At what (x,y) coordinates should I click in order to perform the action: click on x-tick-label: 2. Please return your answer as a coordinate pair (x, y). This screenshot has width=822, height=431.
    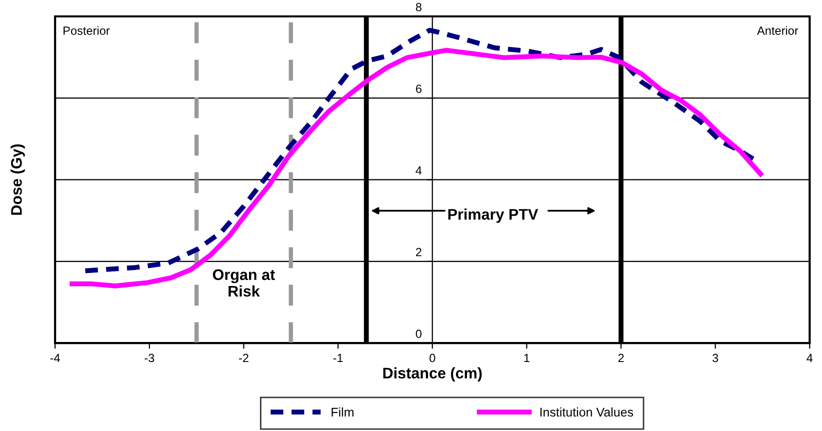
    Looking at the image, I should click on (621, 358).